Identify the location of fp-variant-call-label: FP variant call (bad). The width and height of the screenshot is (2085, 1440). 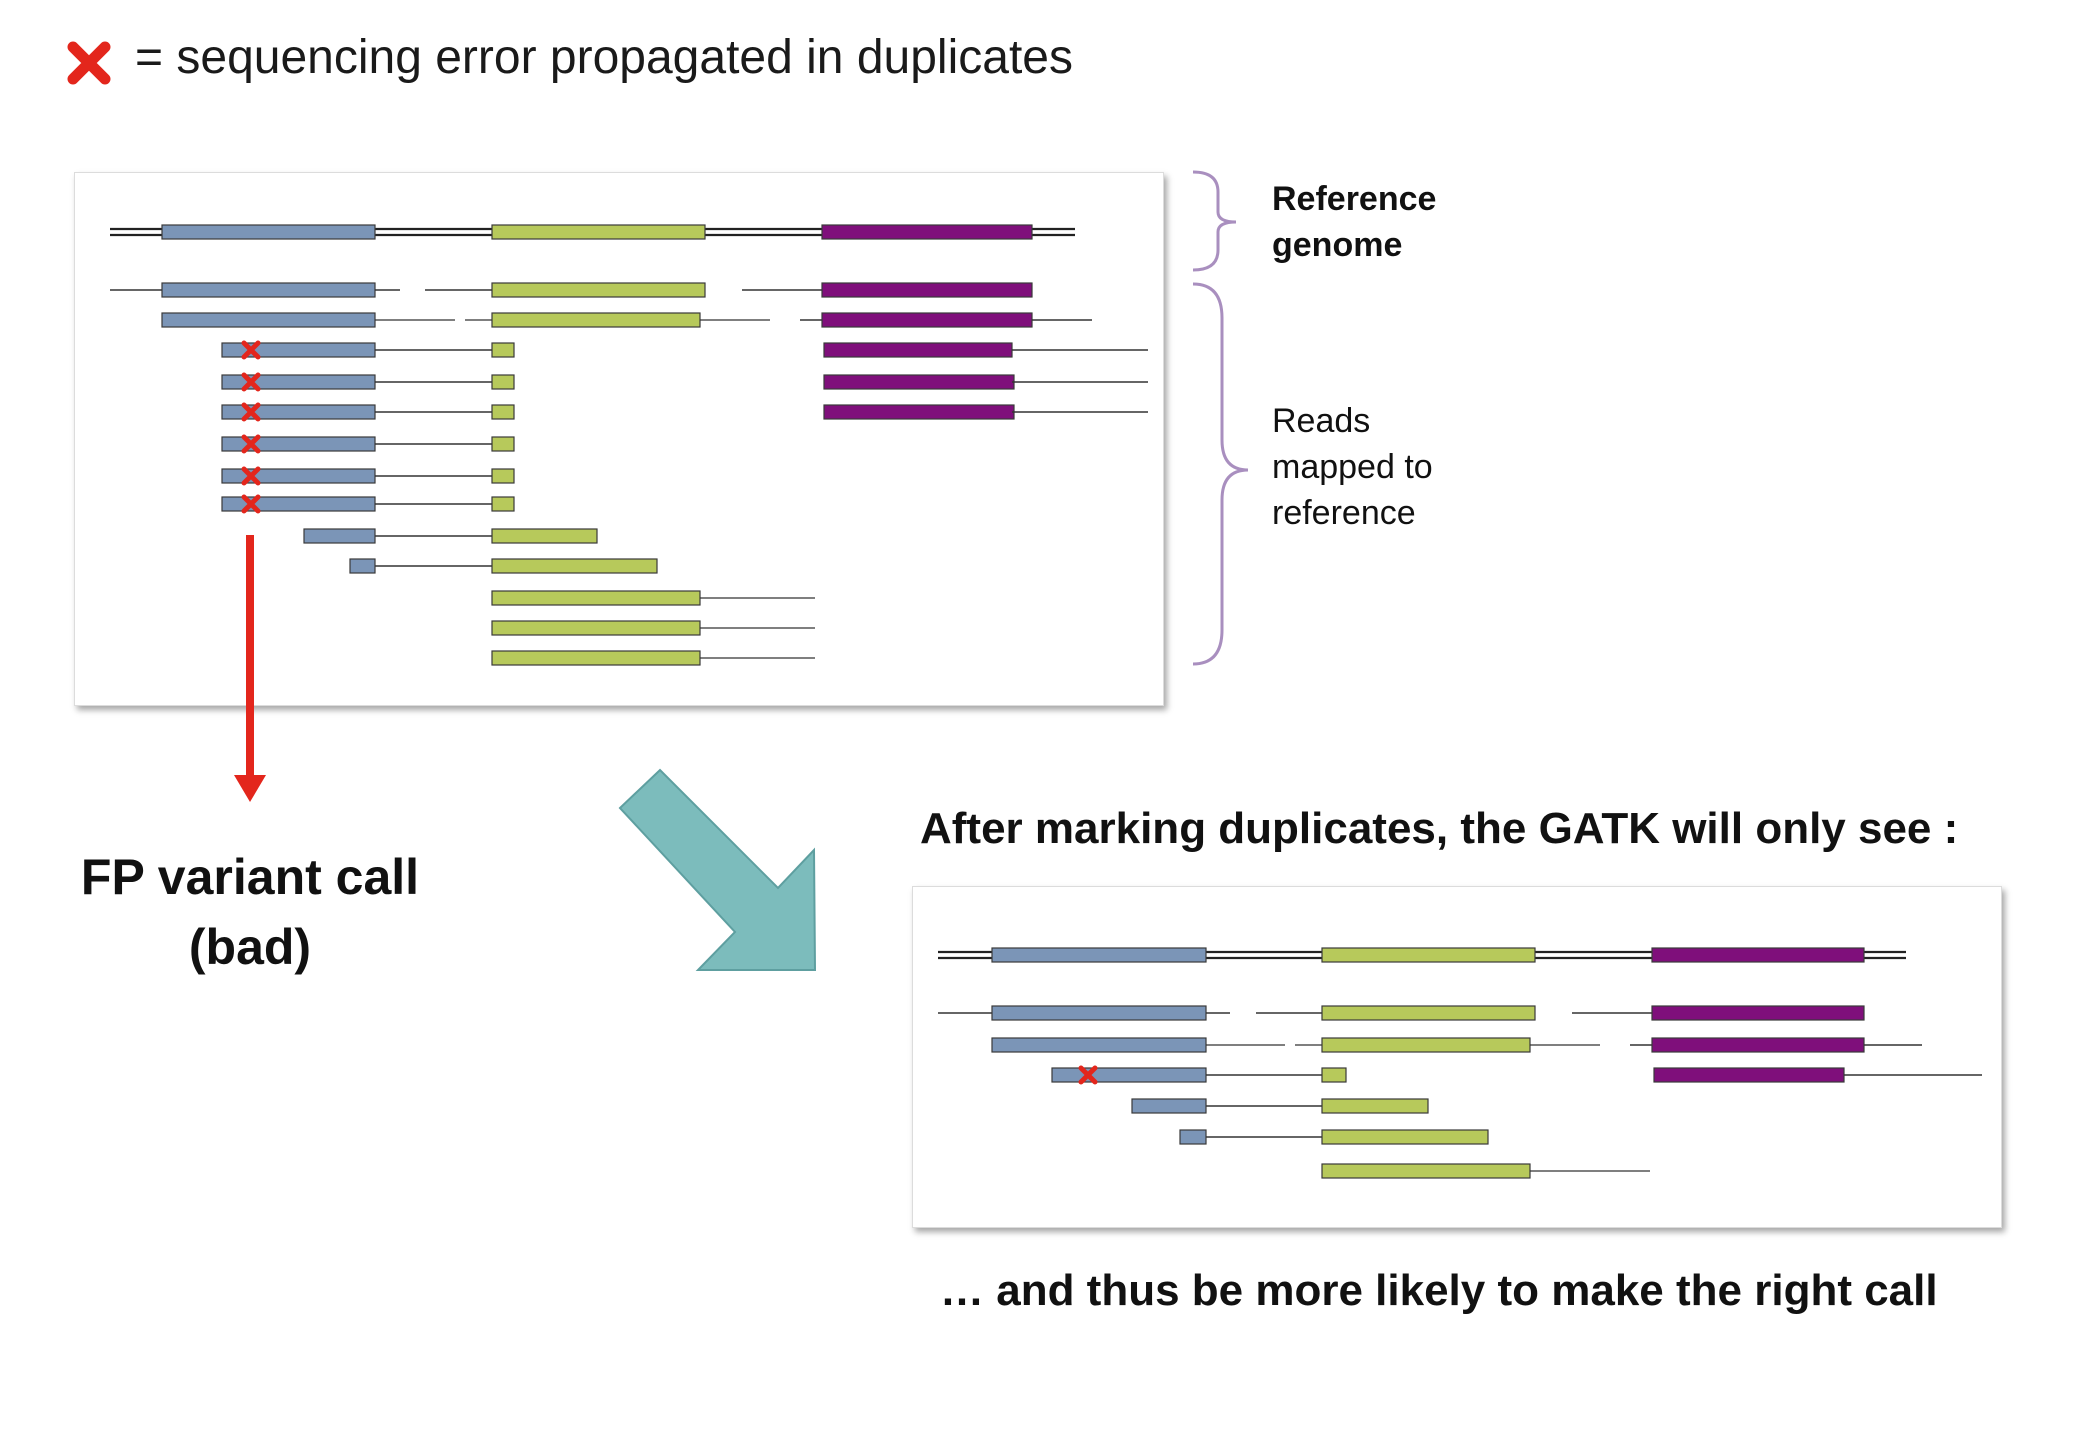
(250, 912).